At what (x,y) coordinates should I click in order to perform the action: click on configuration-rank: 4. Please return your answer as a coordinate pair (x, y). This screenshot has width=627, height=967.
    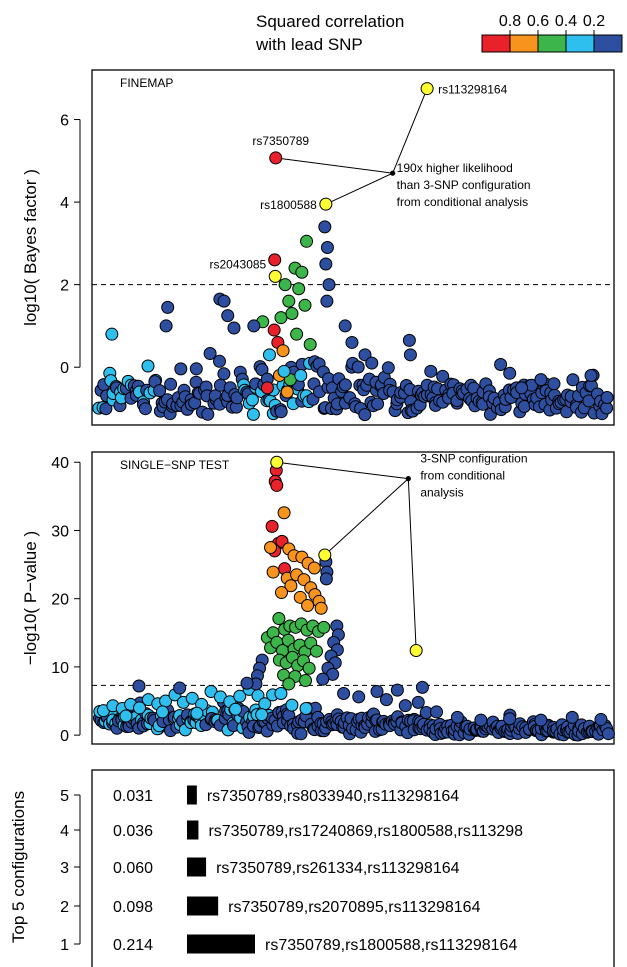
    Looking at the image, I should click on (64, 831).